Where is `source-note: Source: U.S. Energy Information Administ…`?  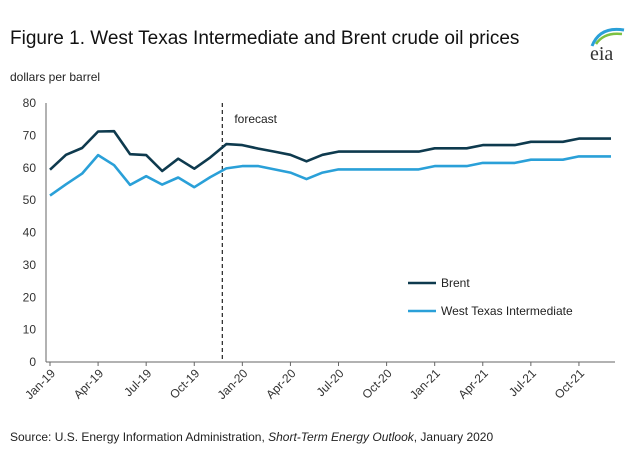
source-note: Source: U.S. Energy Information Administ… is located at coordinates (251, 437).